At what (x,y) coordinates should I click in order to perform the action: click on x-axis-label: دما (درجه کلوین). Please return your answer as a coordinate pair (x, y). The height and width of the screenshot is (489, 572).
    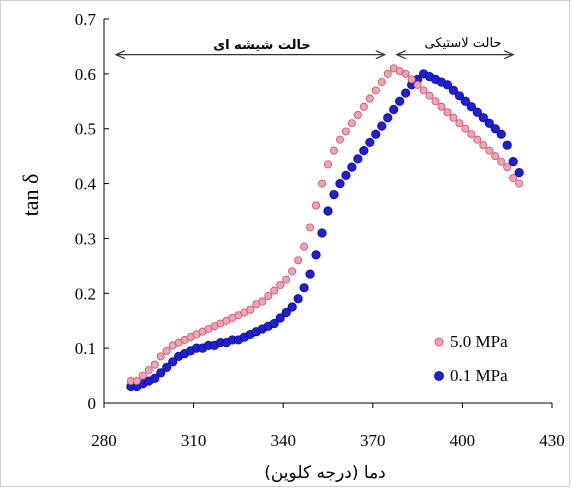
    Looking at the image, I should click on (325, 473).